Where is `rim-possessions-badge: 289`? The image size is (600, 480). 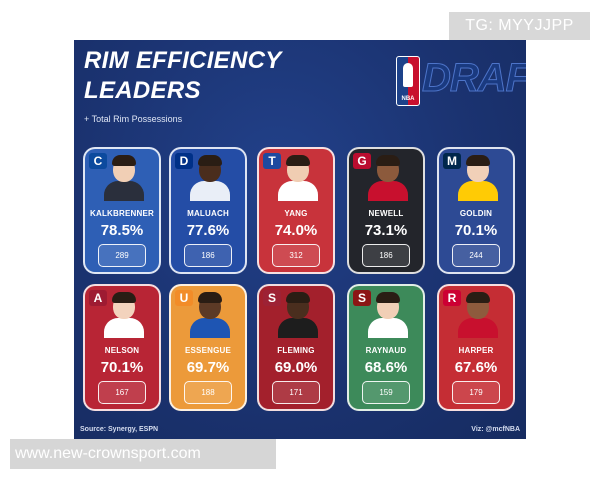
rim-possessions-badge: 289 is located at coordinates (122, 255).